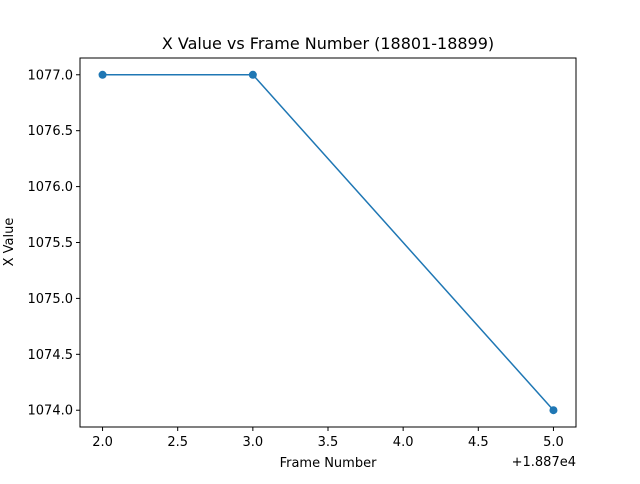 The width and height of the screenshot is (640, 484). What do you see at coordinates (328, 43) in the screenshot?
I see `chart-title: X Value vs Frame Number (18801-18899)` at bounding box center [328, 43].